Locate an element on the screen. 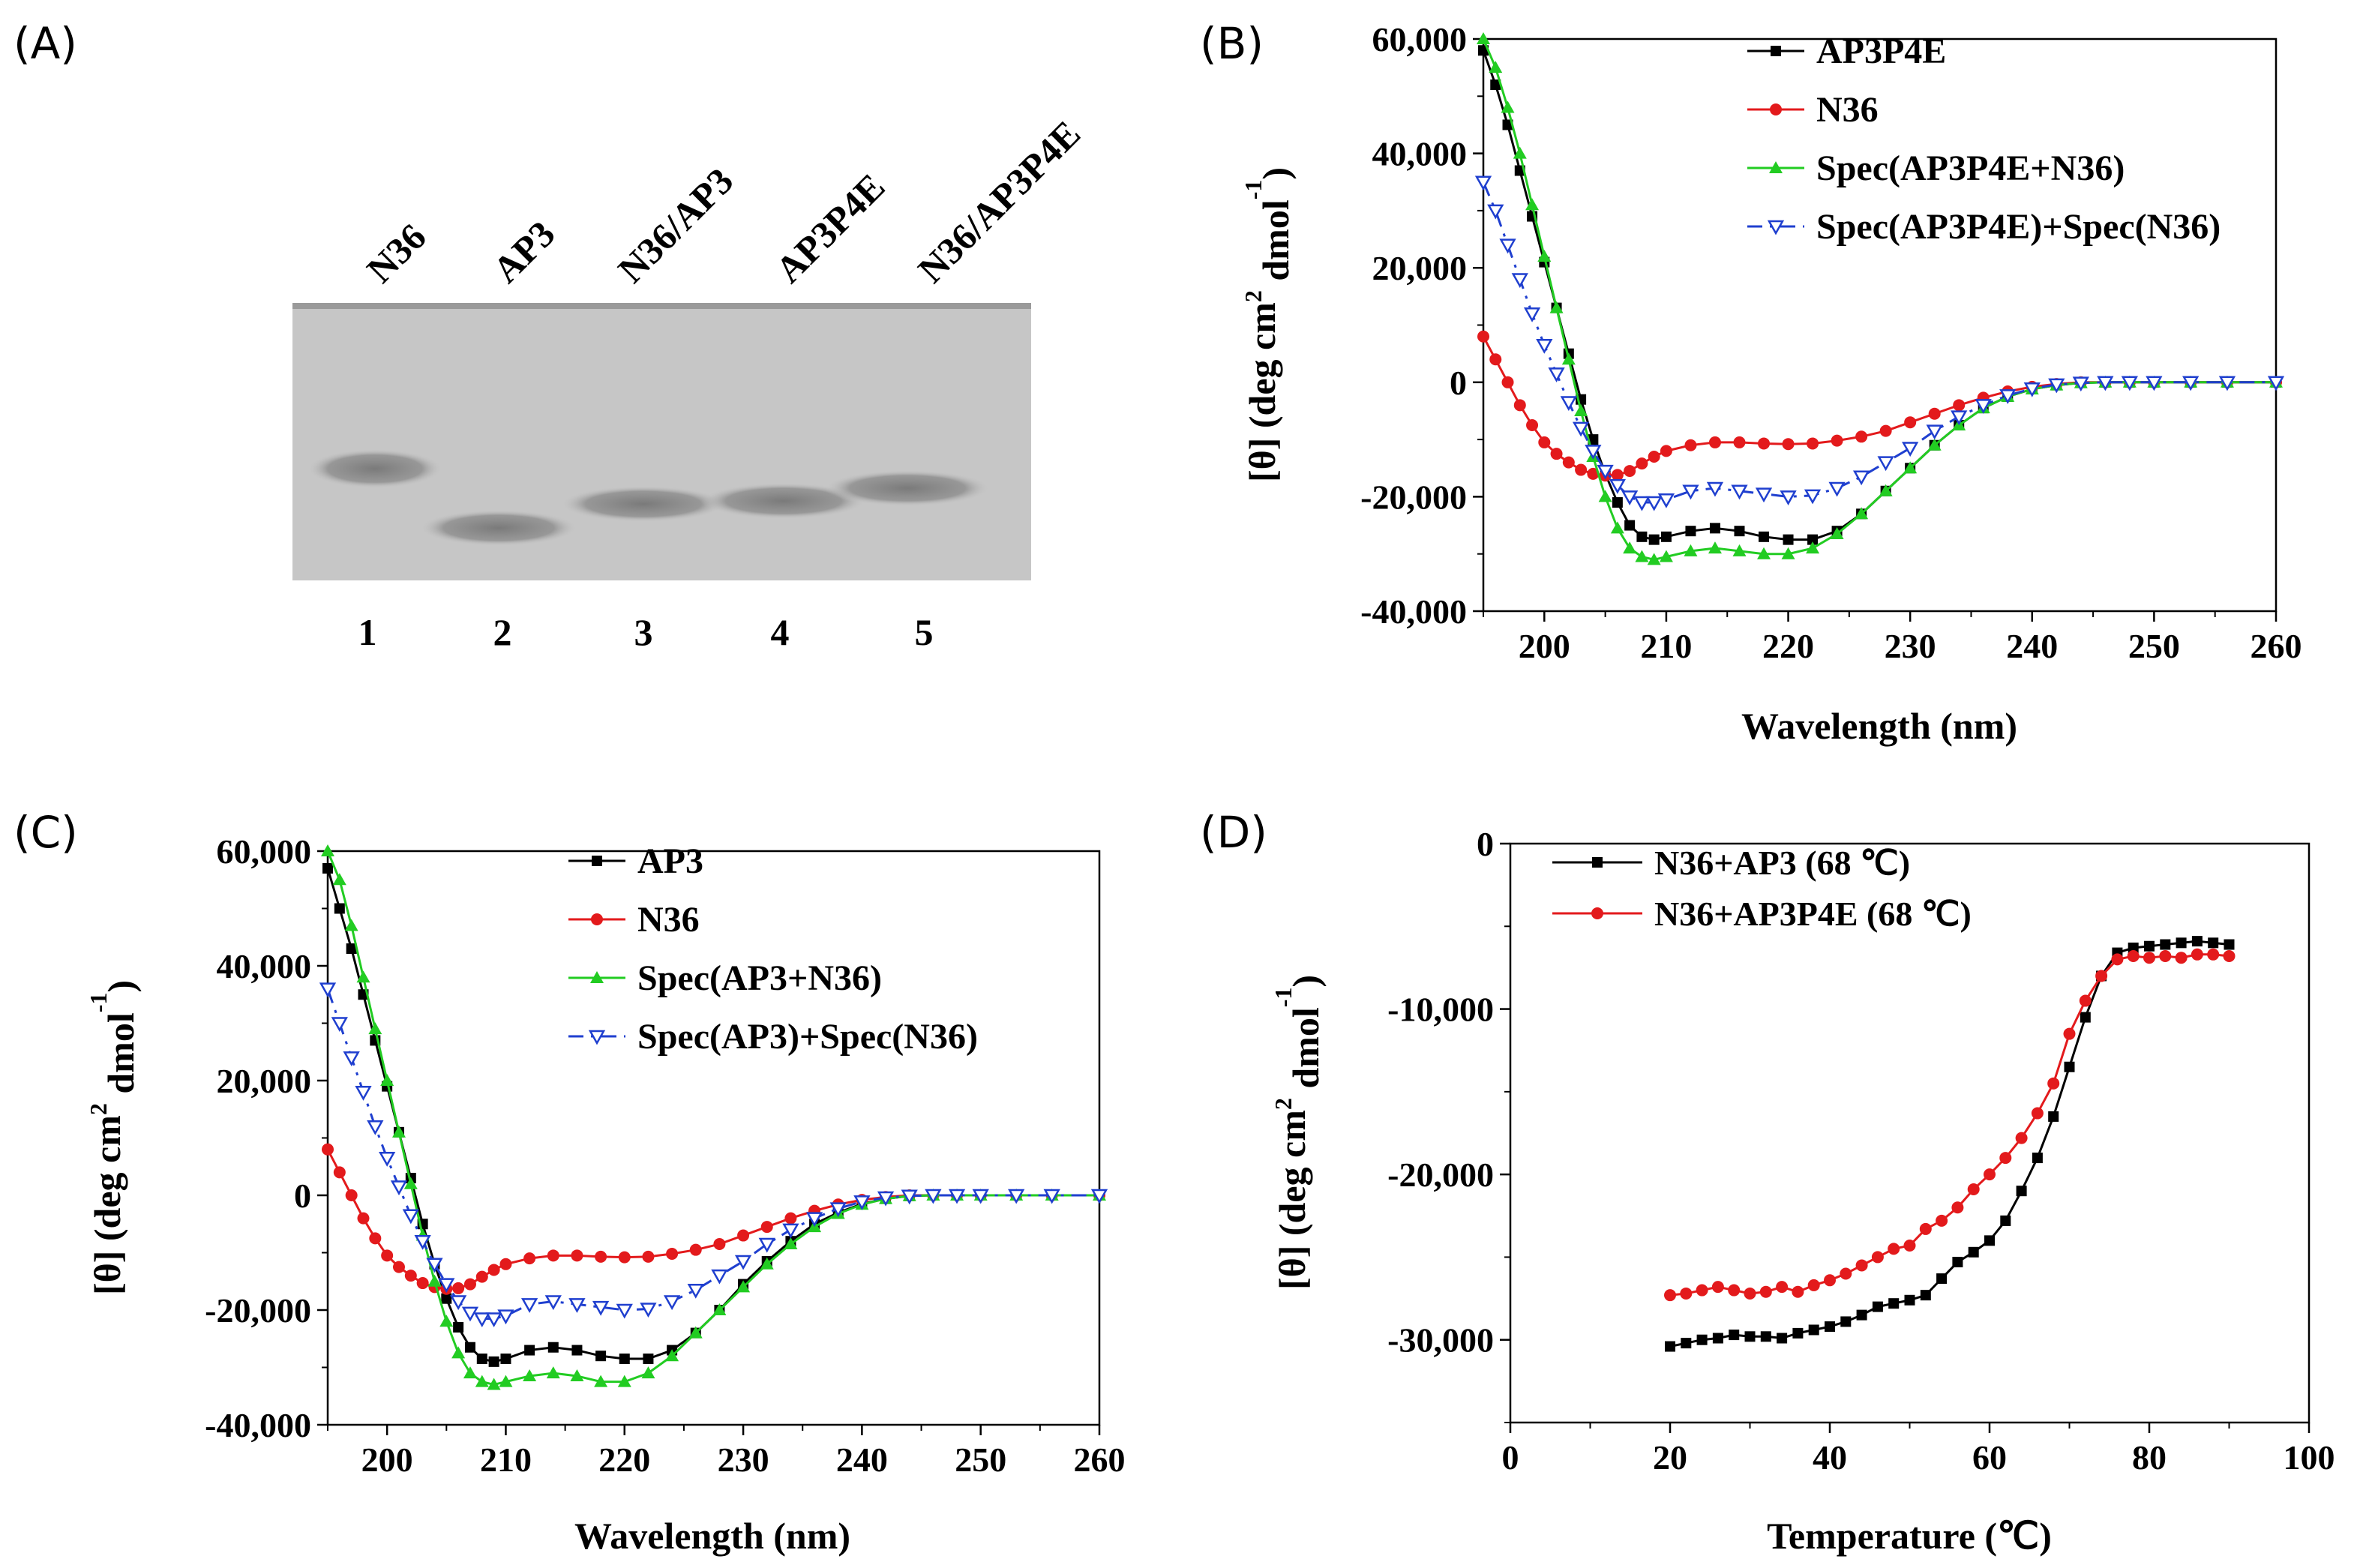  y-tick-label: 60,000 is located at coordinates (264, 851).